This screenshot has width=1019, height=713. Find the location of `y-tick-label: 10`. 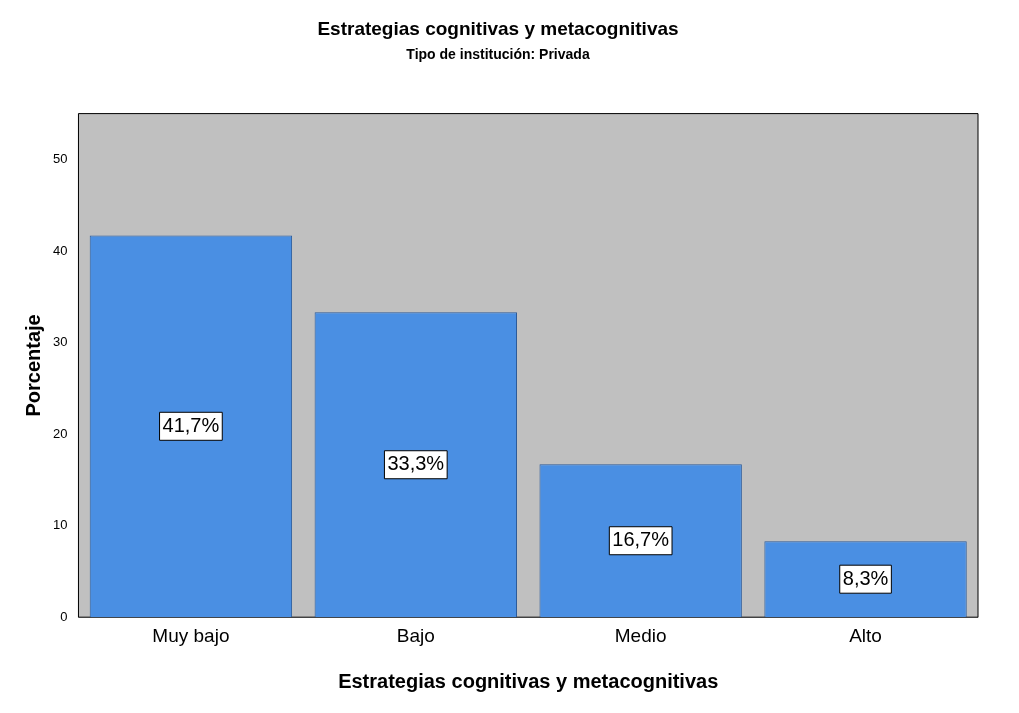

y-tick-label: 10 is located at coordinates (60, 525).